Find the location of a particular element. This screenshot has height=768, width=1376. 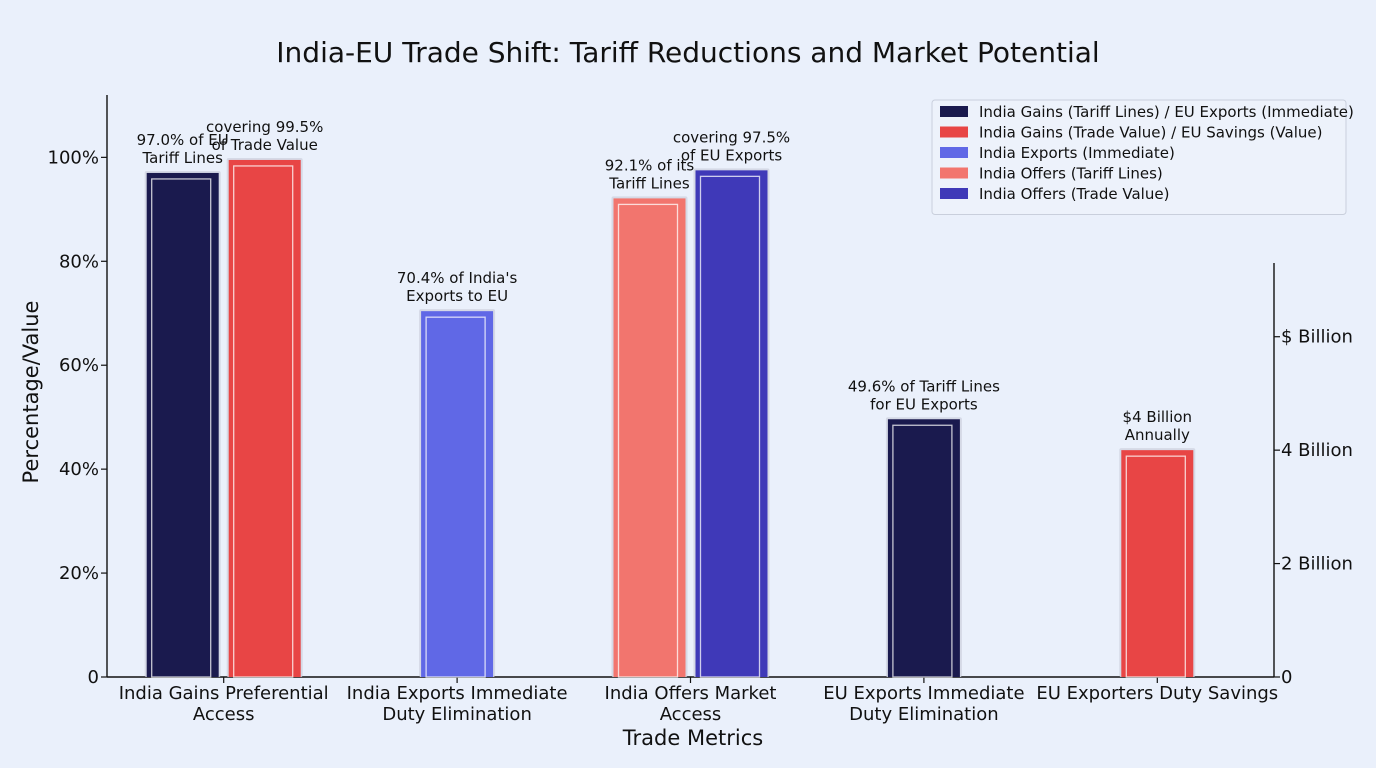

data-label: 92.1% of its is located at coordinates (650, 165).